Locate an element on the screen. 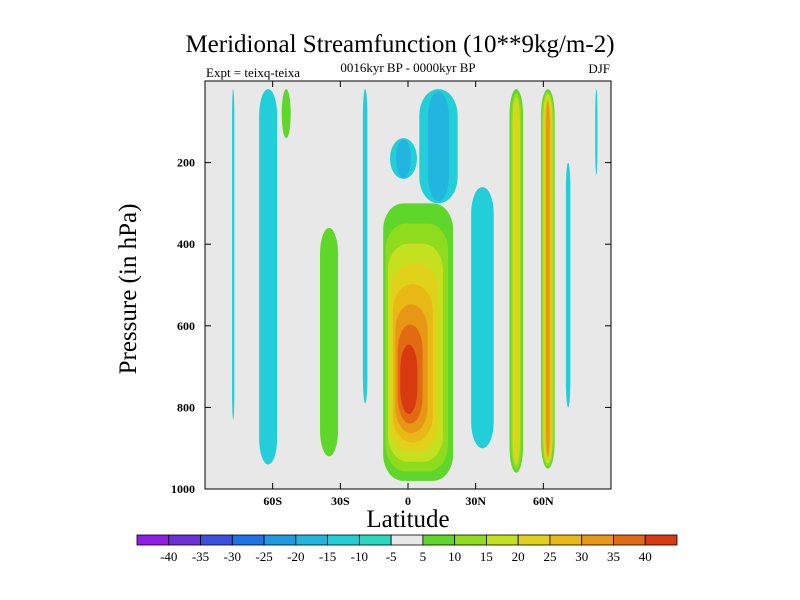  column-63s-level--10 is located at coordinates (268, 277).